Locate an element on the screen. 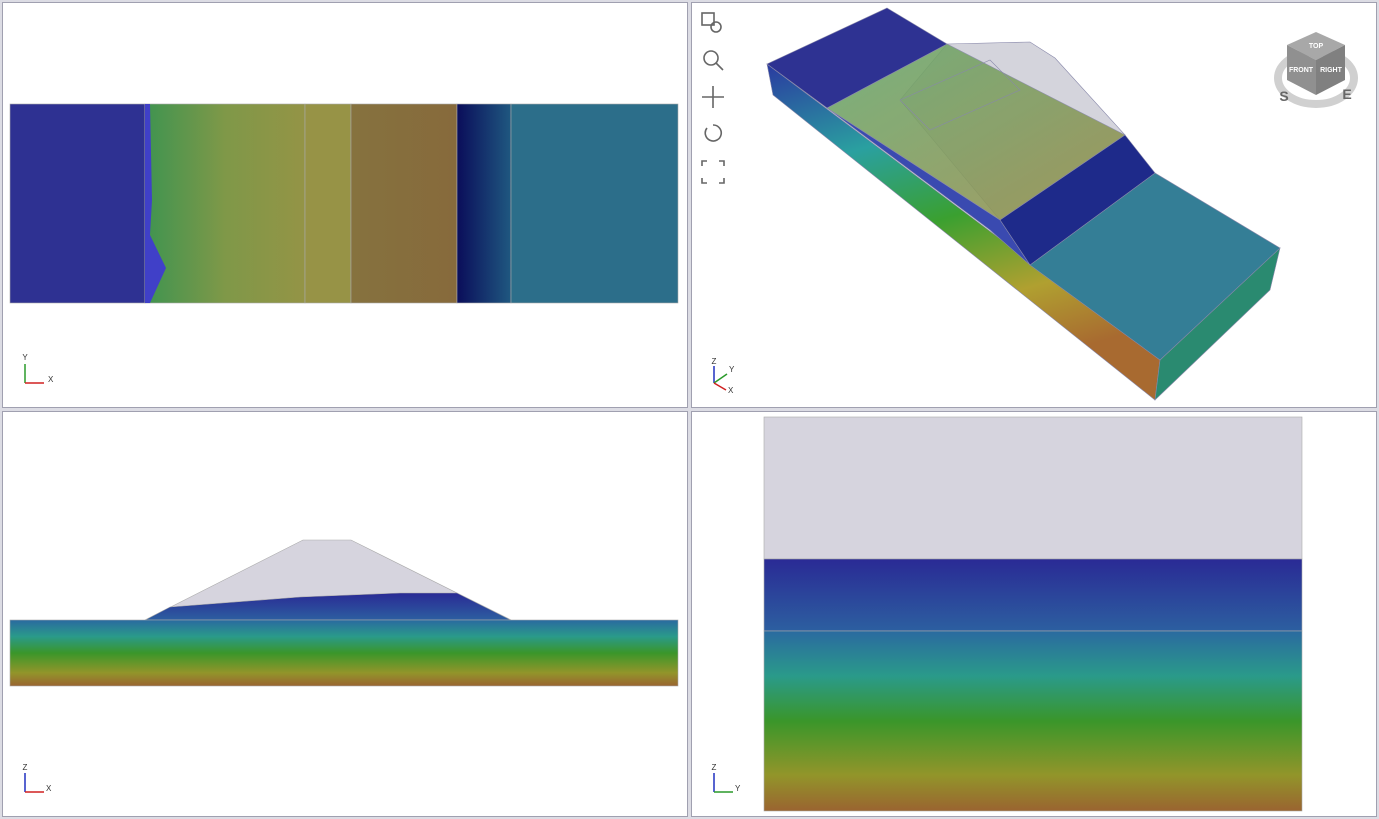  axis-triad: Z Y X is located at coordinates (723, 376).